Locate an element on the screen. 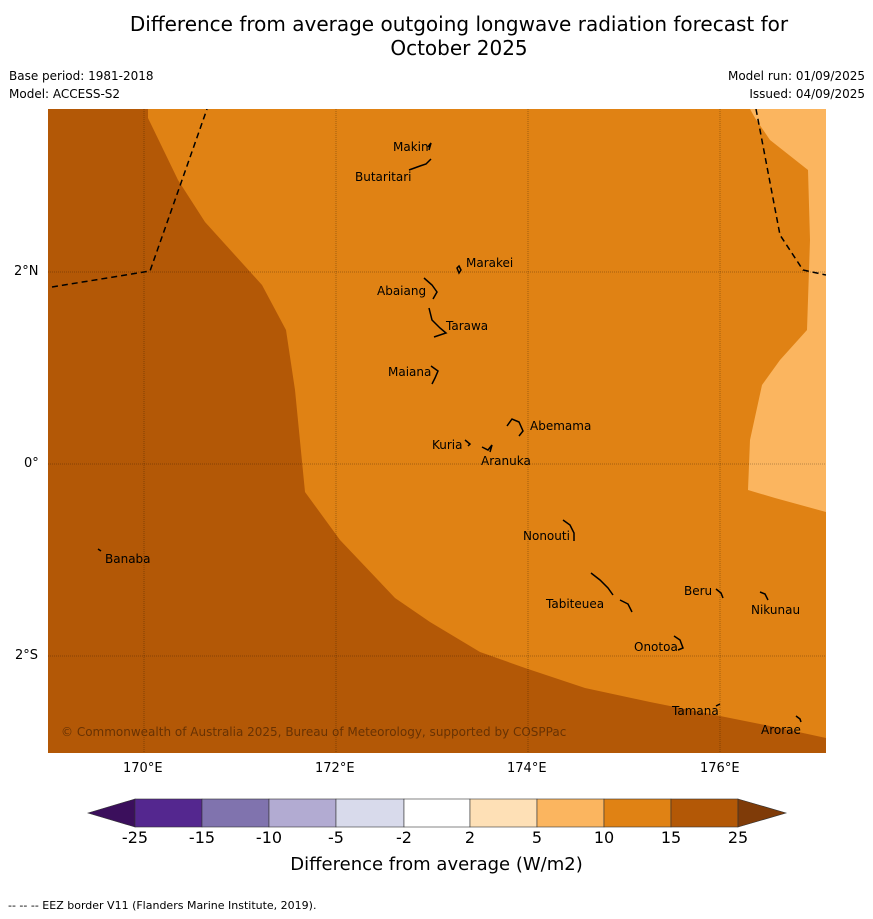  label-tarawa: Tarawa is located at coordinates (466, 326).